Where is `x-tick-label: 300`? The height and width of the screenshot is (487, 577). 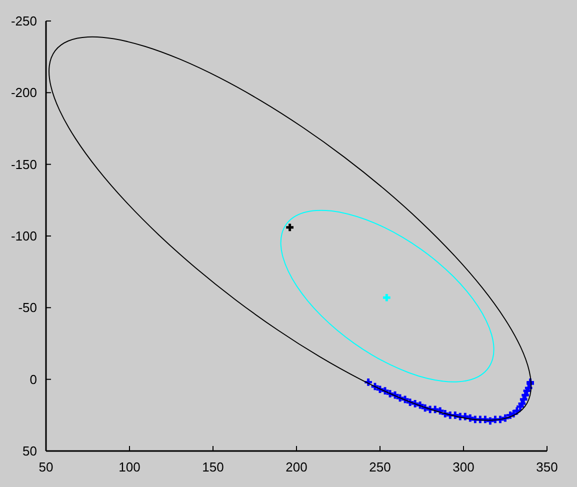 x-tick-label: 300 is located at coordinates (463, 467).